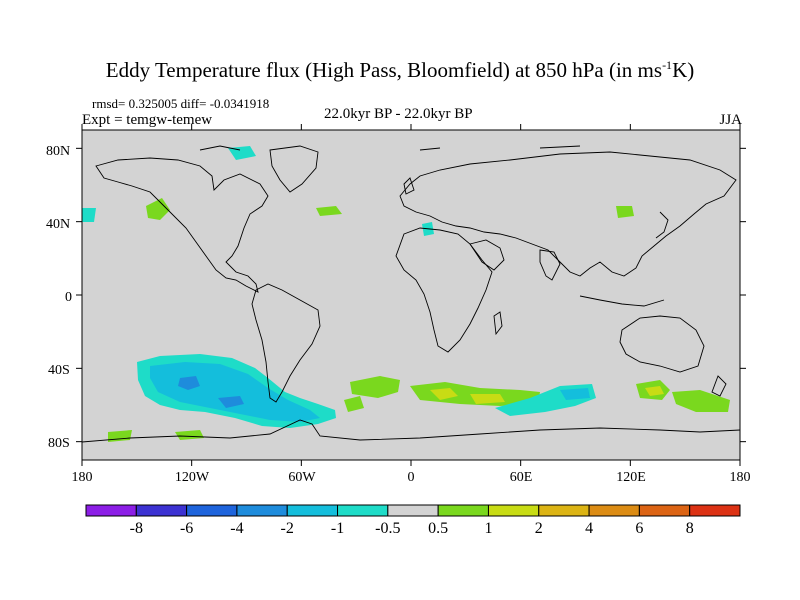  What do you see at coordinates (294, 169) in the screenshot?
I see `coastline-greenland` at bounding box center [294, 169].